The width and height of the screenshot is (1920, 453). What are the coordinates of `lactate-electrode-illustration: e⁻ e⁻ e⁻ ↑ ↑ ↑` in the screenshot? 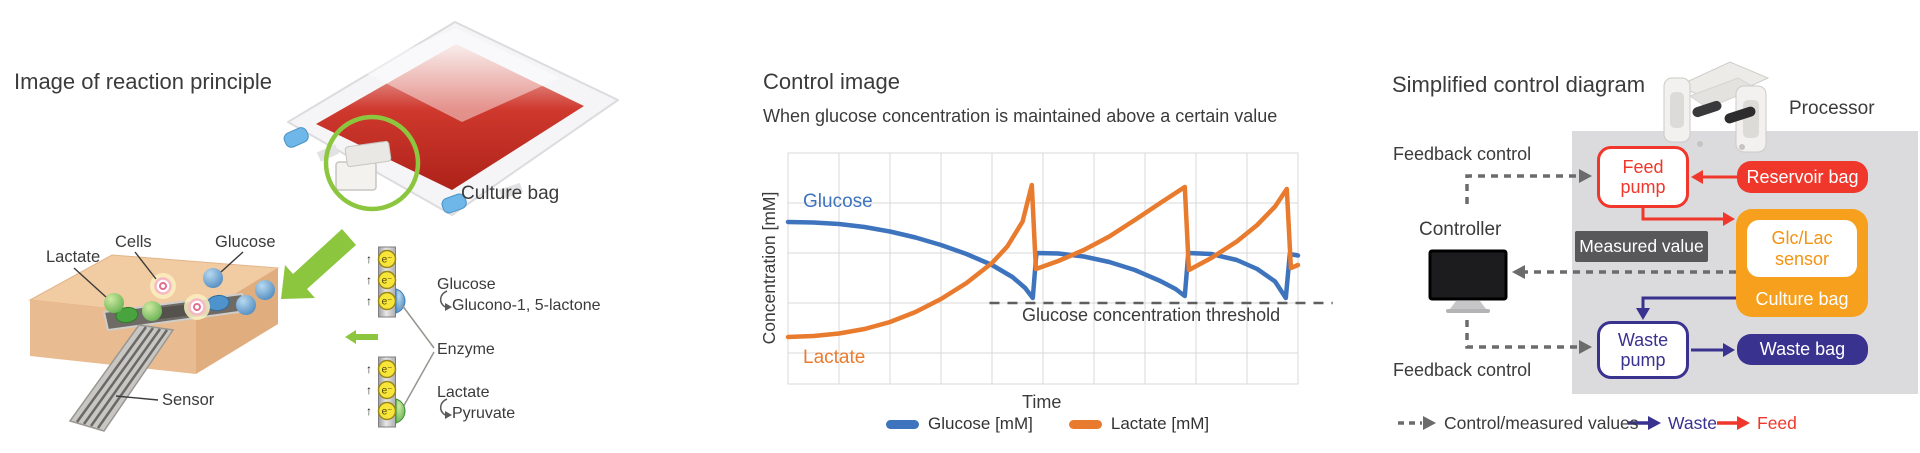 It's located at (409, 392).